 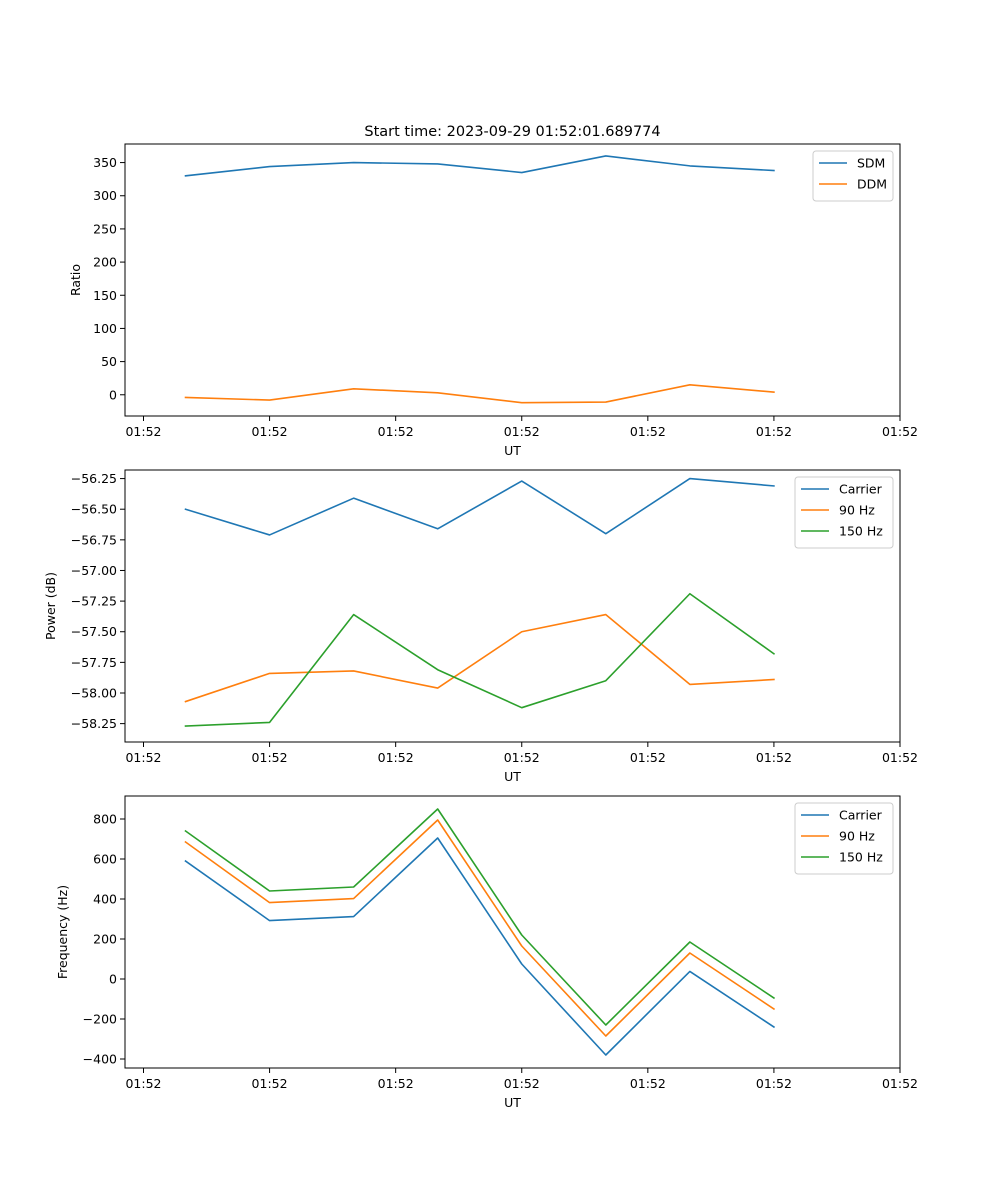 I want to click on y-tick-label: 600, so click(x=105, y=859).